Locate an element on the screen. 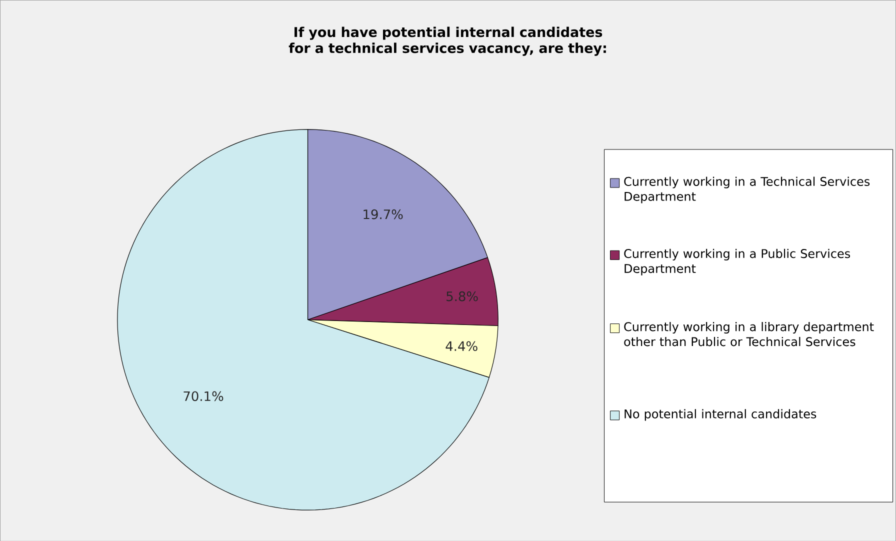  chart-title: If you have potential internal candidates for a technical services vacancy, are they: is located at coordinates (447, 41).